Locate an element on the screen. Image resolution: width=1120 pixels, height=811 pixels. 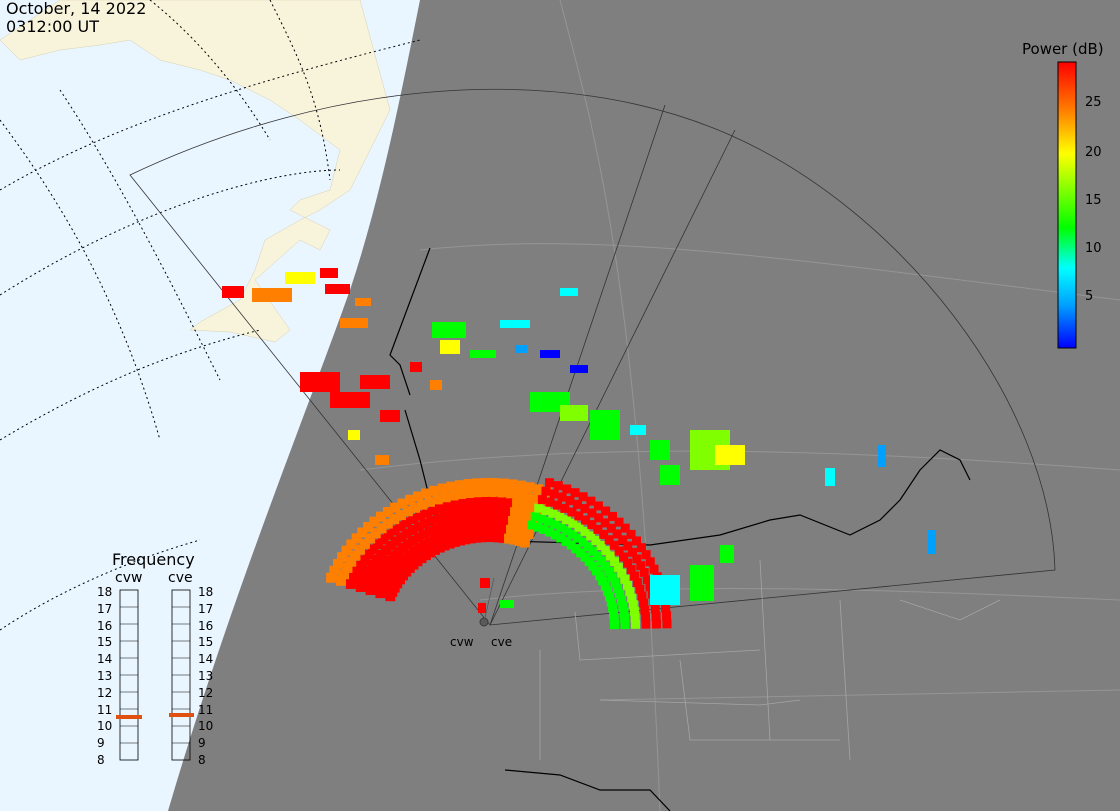
frequency-scale-label: 18 is located at coordinates (105, 592).